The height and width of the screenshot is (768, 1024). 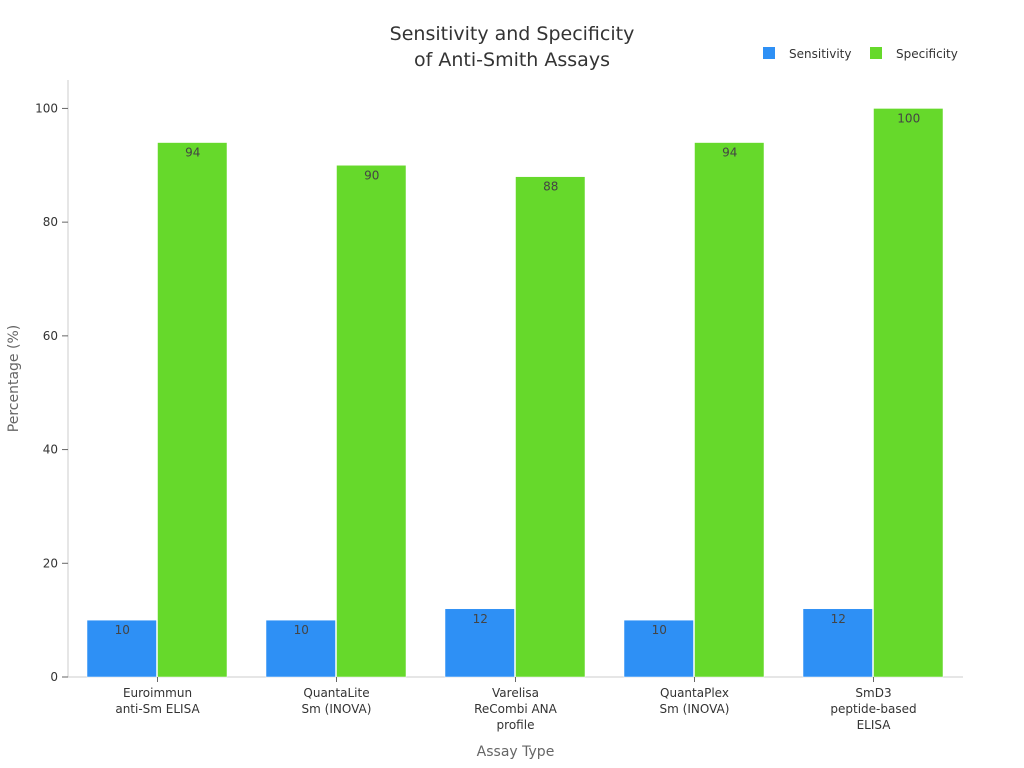 What do you see at coordinates (874, 725) in the screenshot?
I see `x-tick-label: ELISA` at bounding box center [874, 725].